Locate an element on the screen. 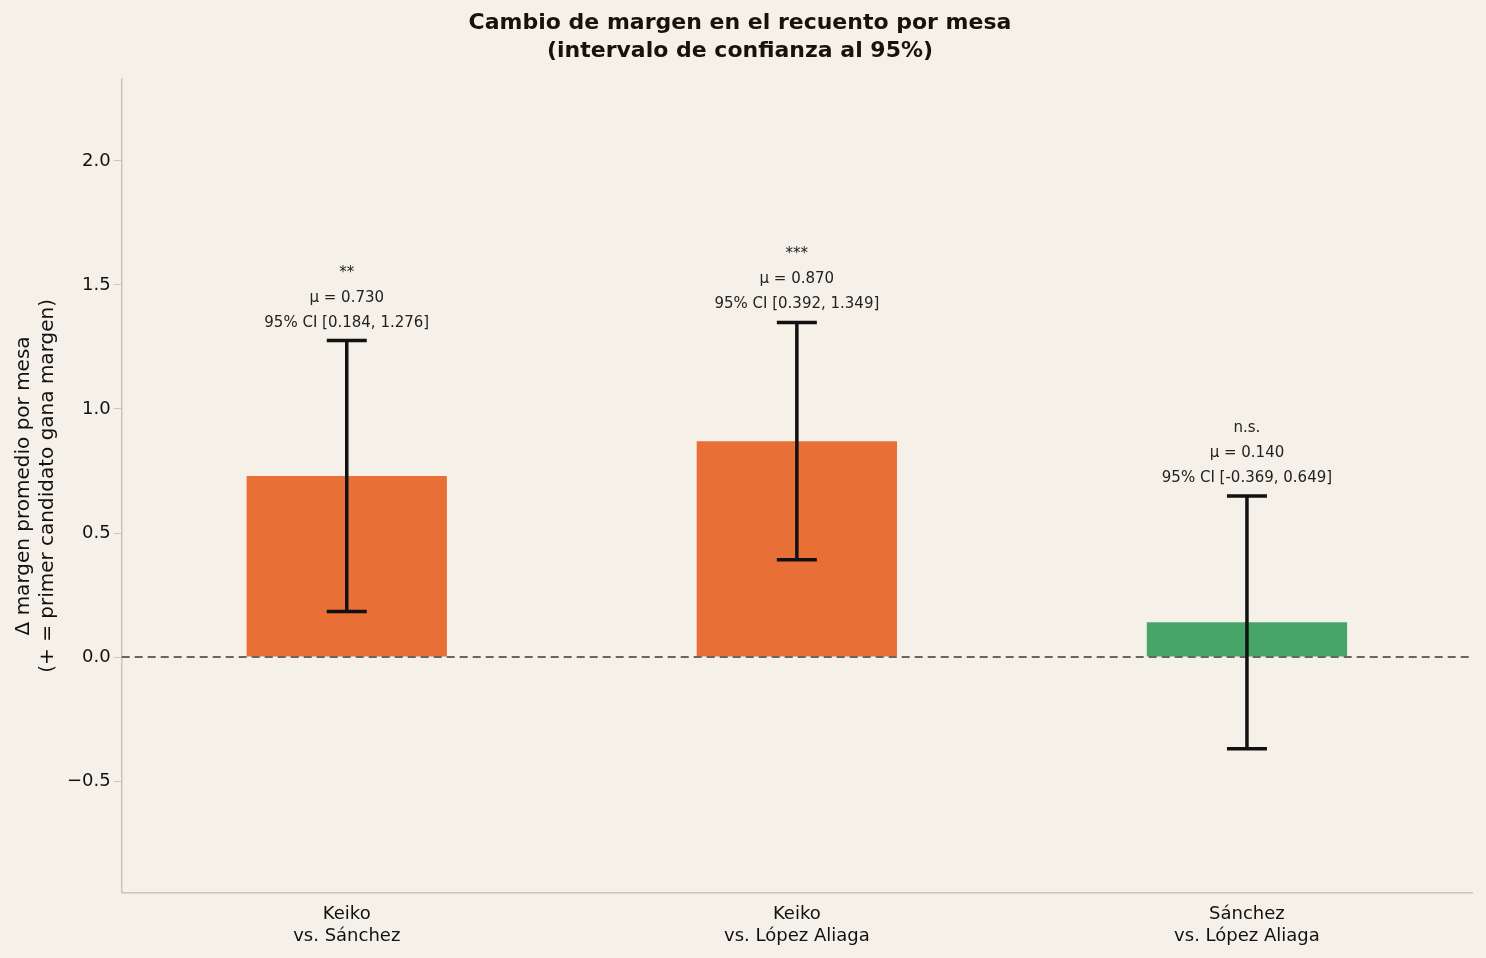  y-tick-label: 0.0 is located at coordinates (96, 655).